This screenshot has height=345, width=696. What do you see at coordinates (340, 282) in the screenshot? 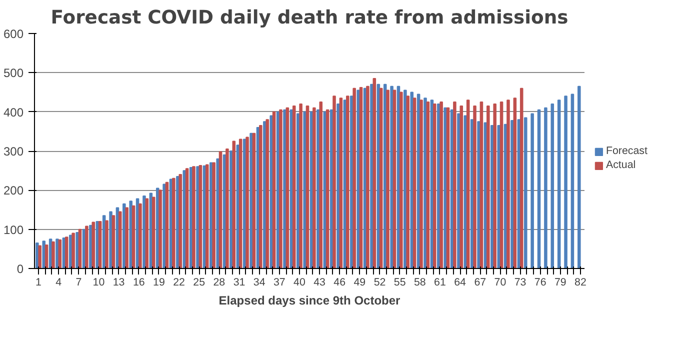
I see `x-tick-label: 46` at bounding box center [340, 282].